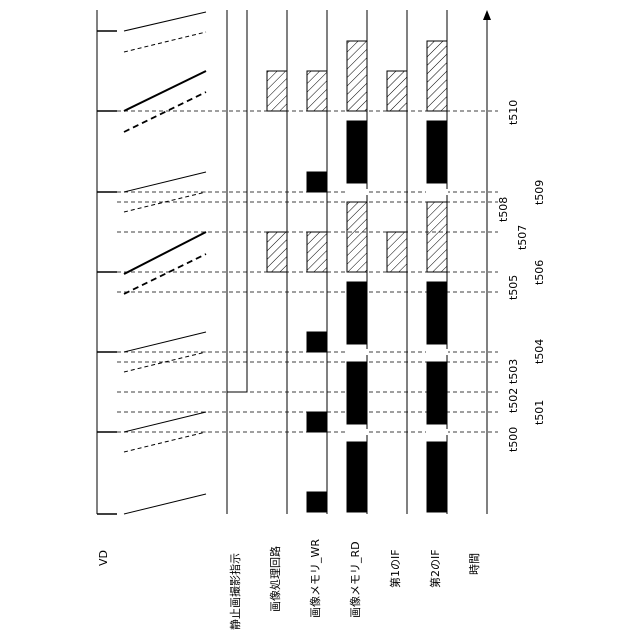 The height and width of the screenshot is (640, 640). What do you see at coordinates (513, 439) in the screenshot?
I see `time-mark-t500: t500` at bounding box center [513, 439].